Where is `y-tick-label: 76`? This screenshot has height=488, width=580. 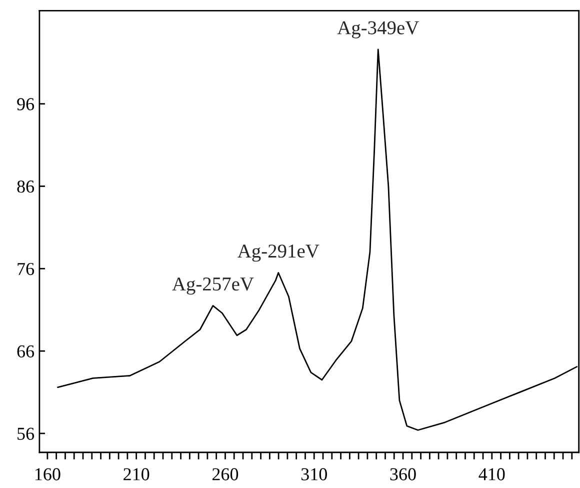 y-tick-label: 76 is located at coordinates (26, 269).